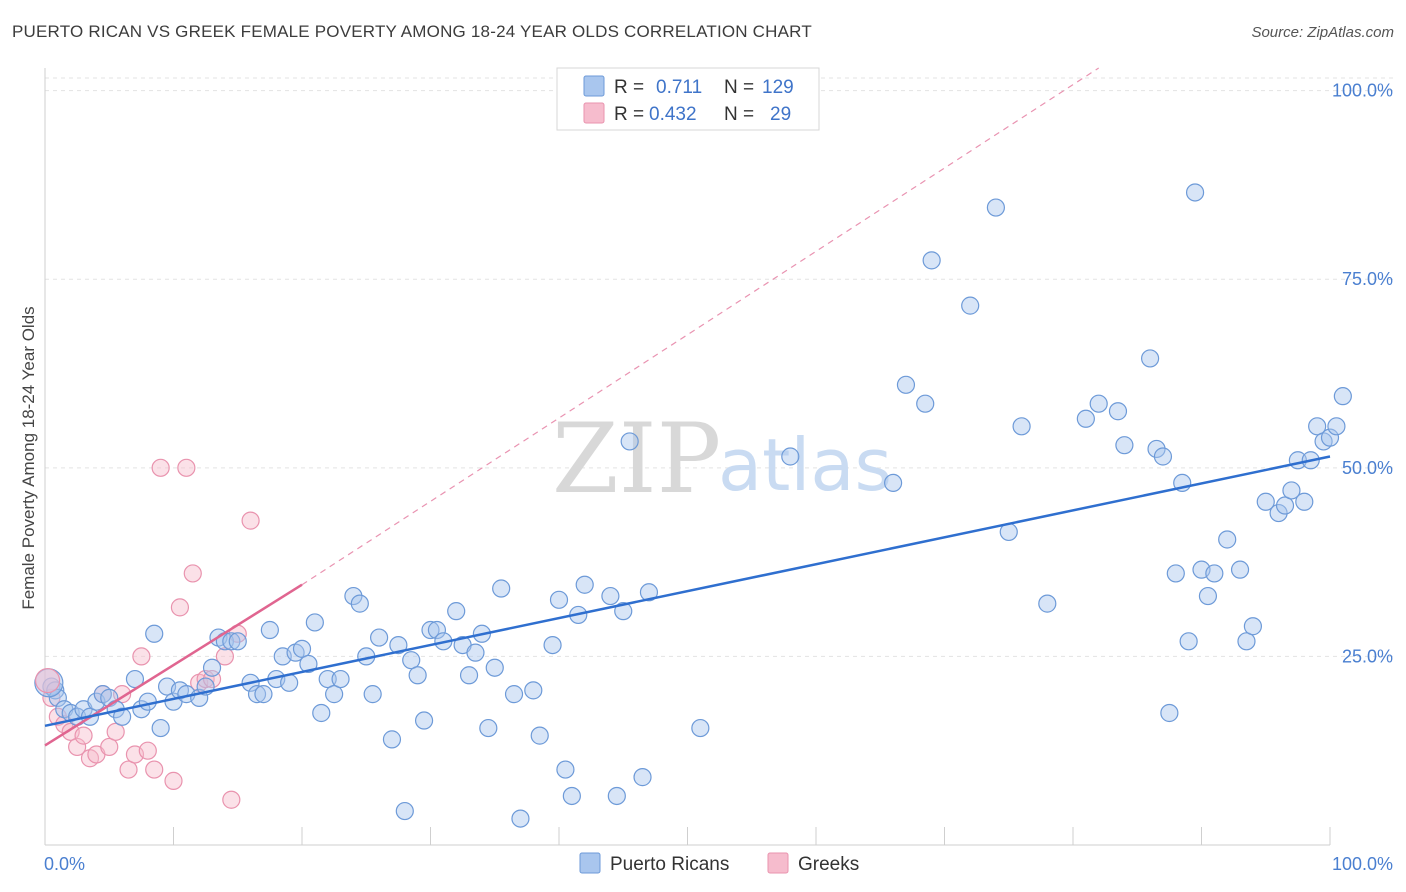  Describe the element at coordinates (1362, 91) in the screenshot. I see `y-tick-label-3: 100.0%` at that location.